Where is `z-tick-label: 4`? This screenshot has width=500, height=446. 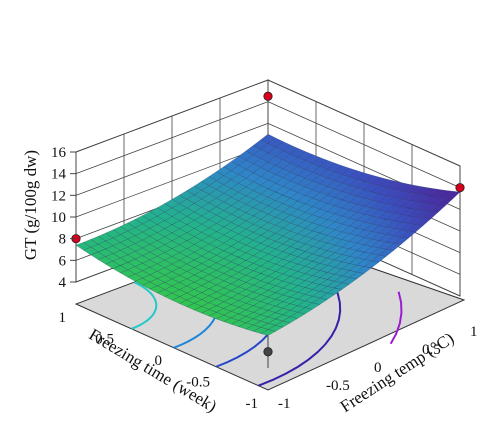 z-tick-label: 4 is located at coordinates (63, 283).